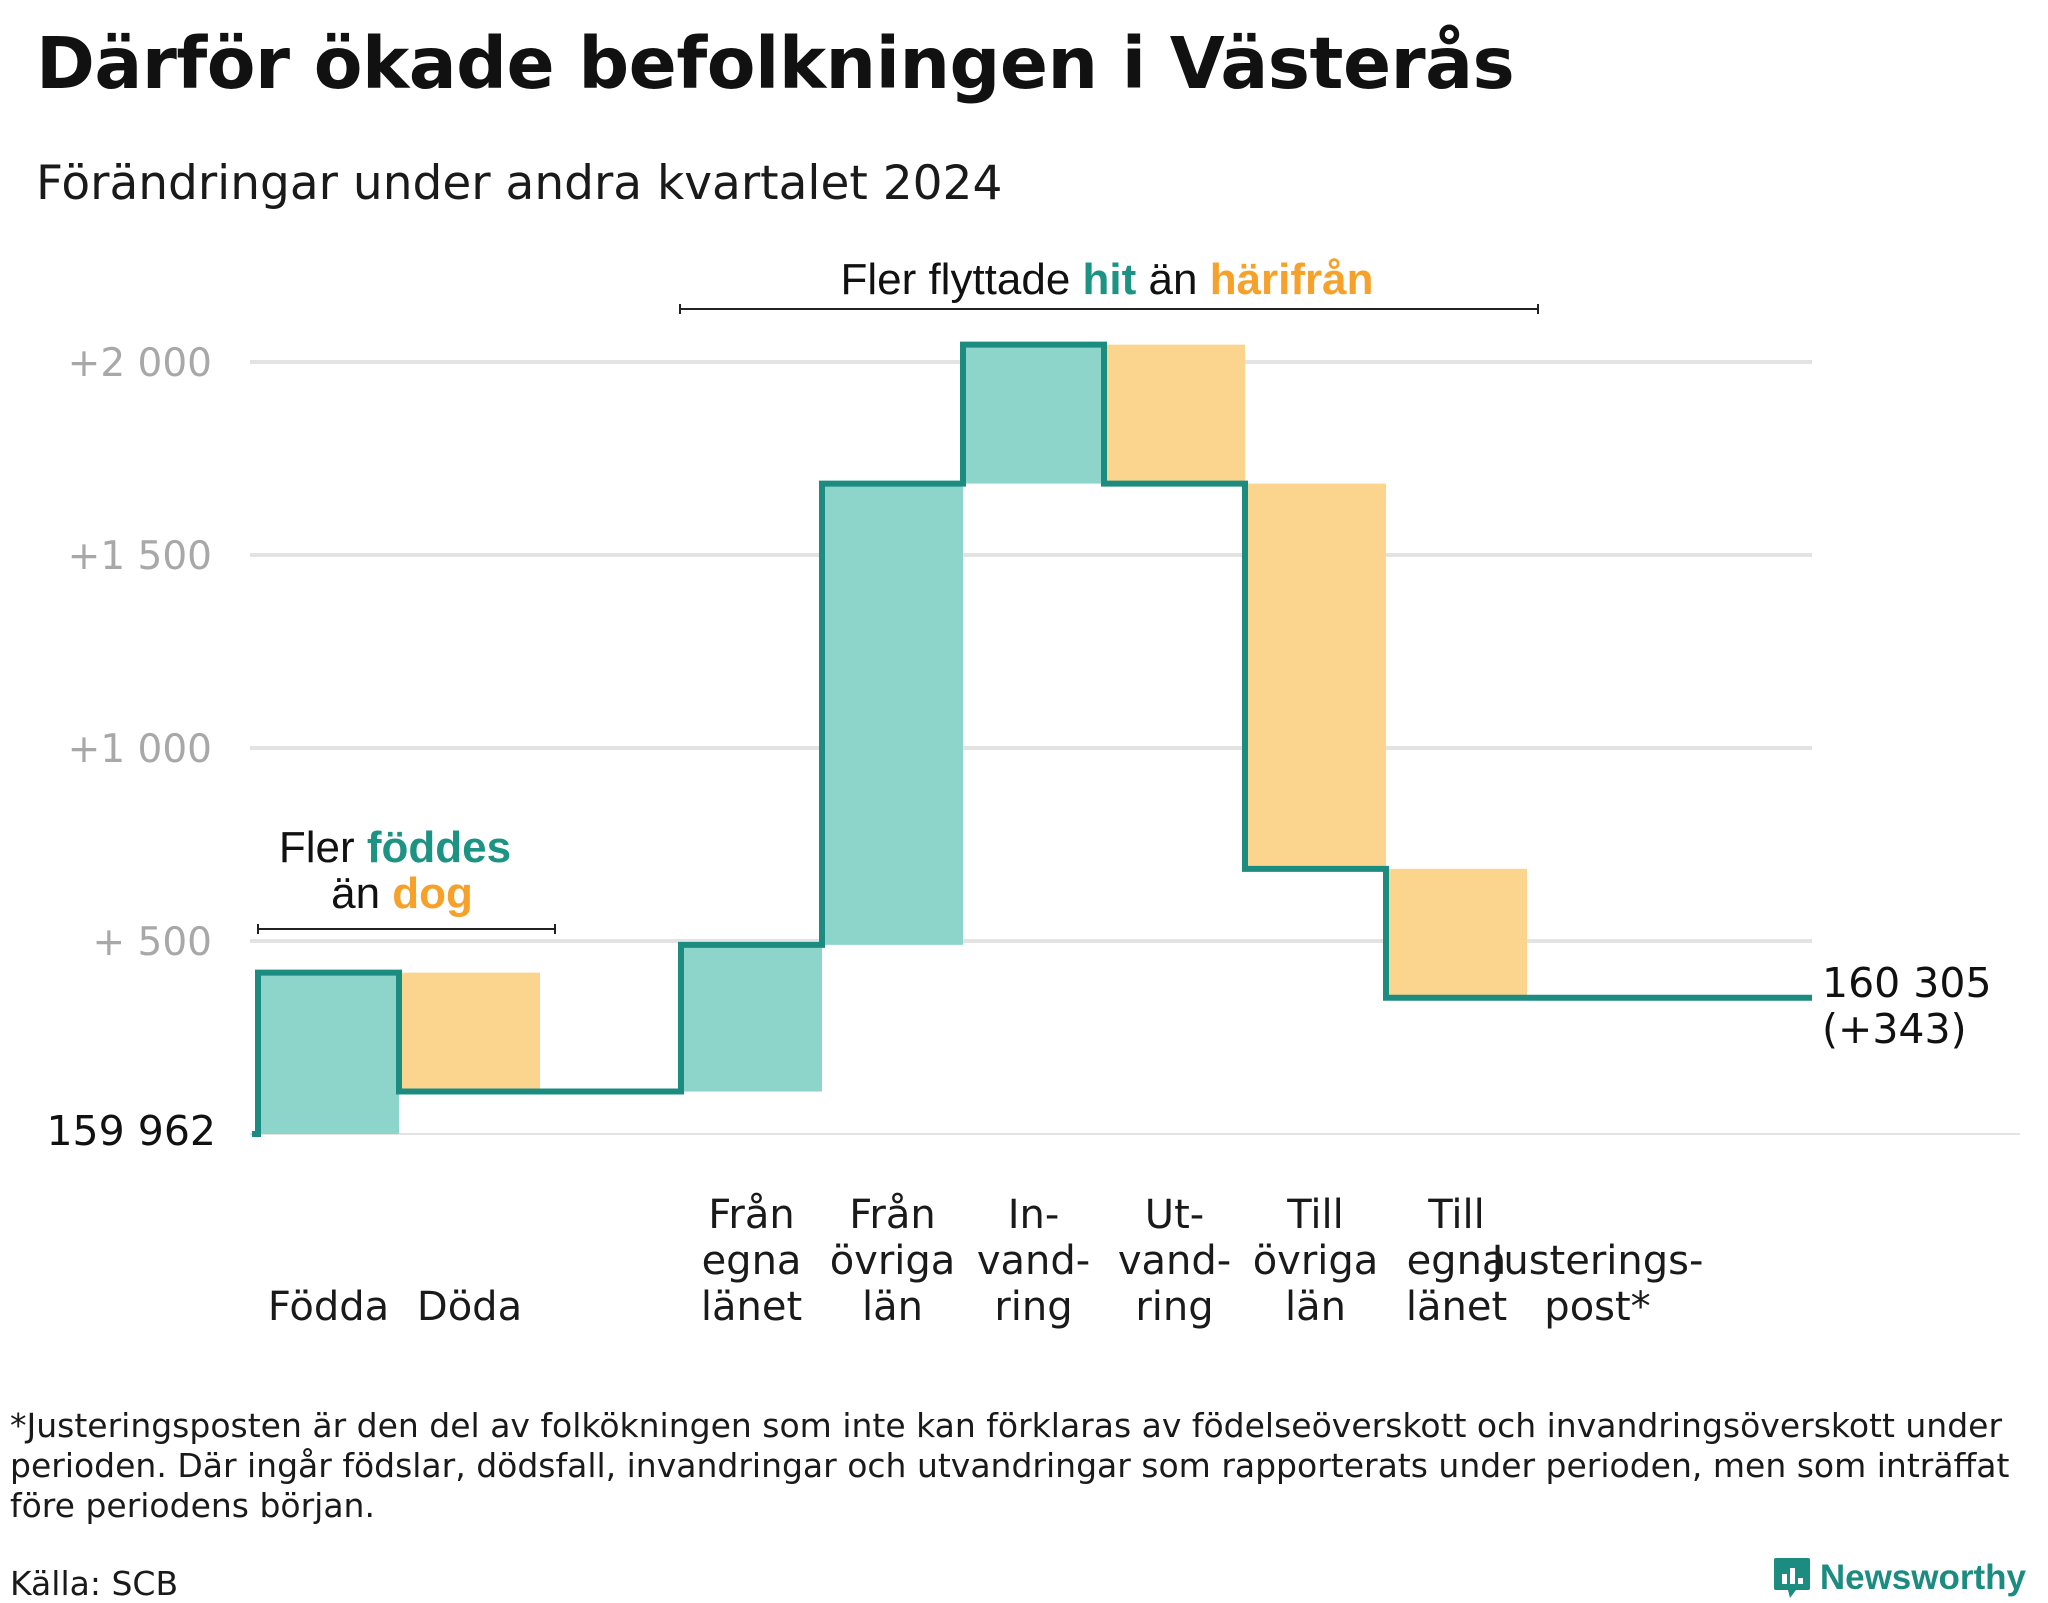 This screenshot has width=2048, height=1603. I want to click on migration-bracket, so click(1109, 309).